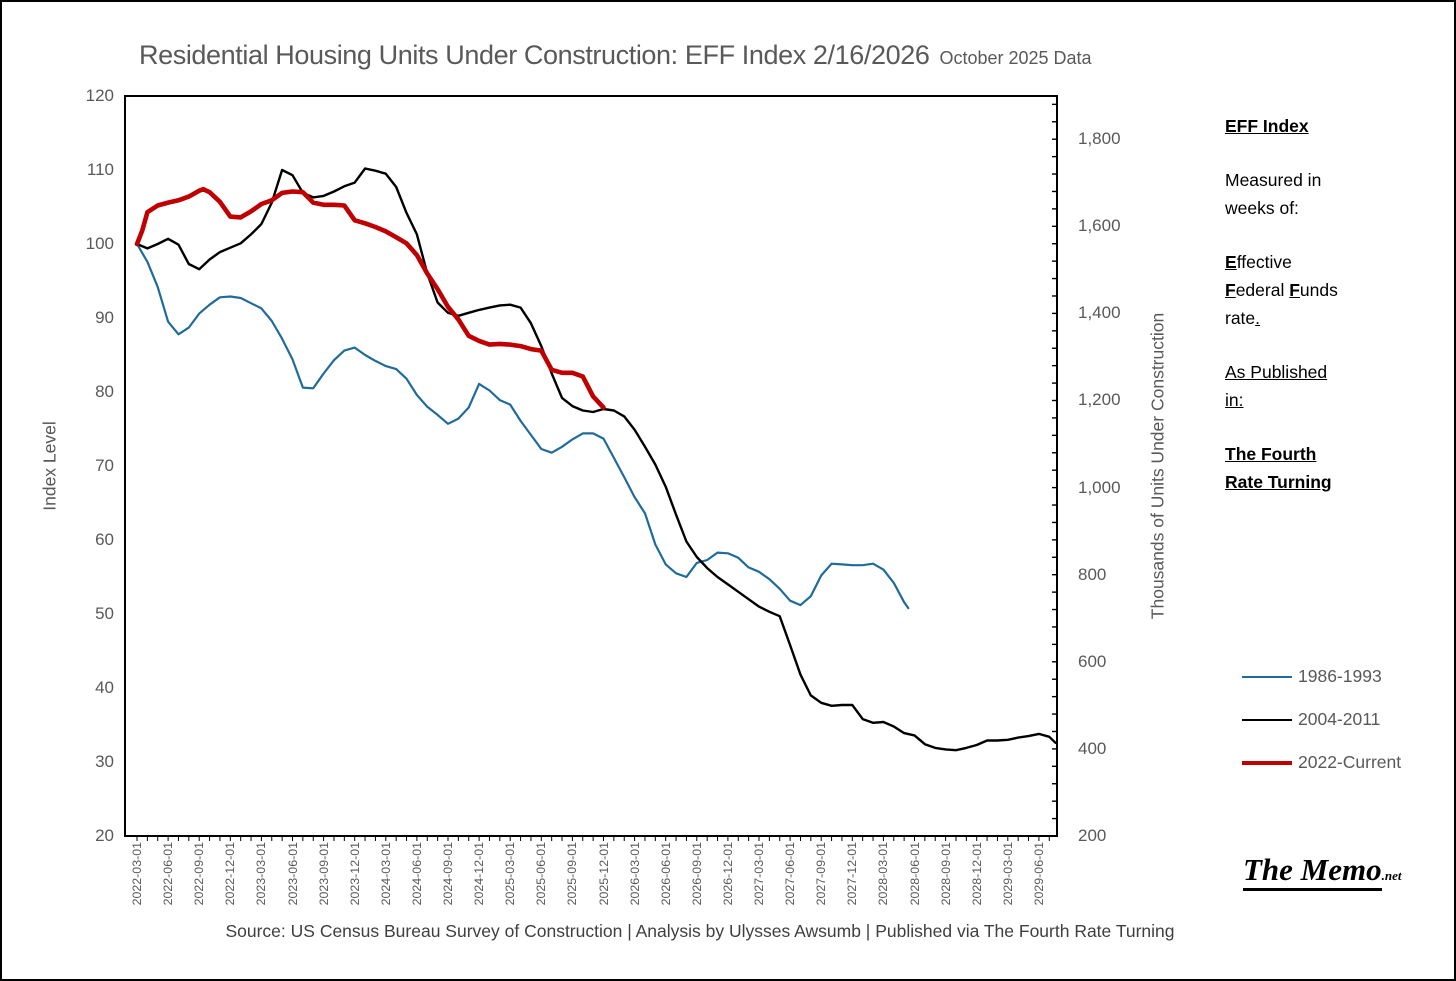 The height and width of the screenshot is (981, 1456). Describe the element at coordinates (572, 874) in the screenshot. I see `x-axis-date-label: 2025-09-01` at that location.